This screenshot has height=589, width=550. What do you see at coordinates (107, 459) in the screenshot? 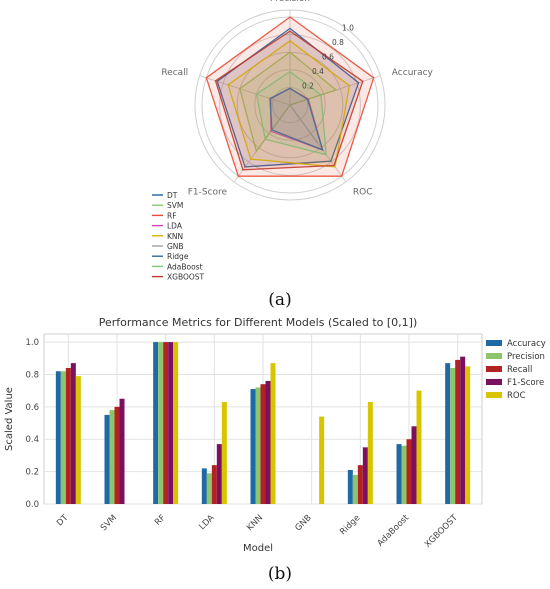
I see `bar-svm-accuracy` at bounding box center [107, 459].